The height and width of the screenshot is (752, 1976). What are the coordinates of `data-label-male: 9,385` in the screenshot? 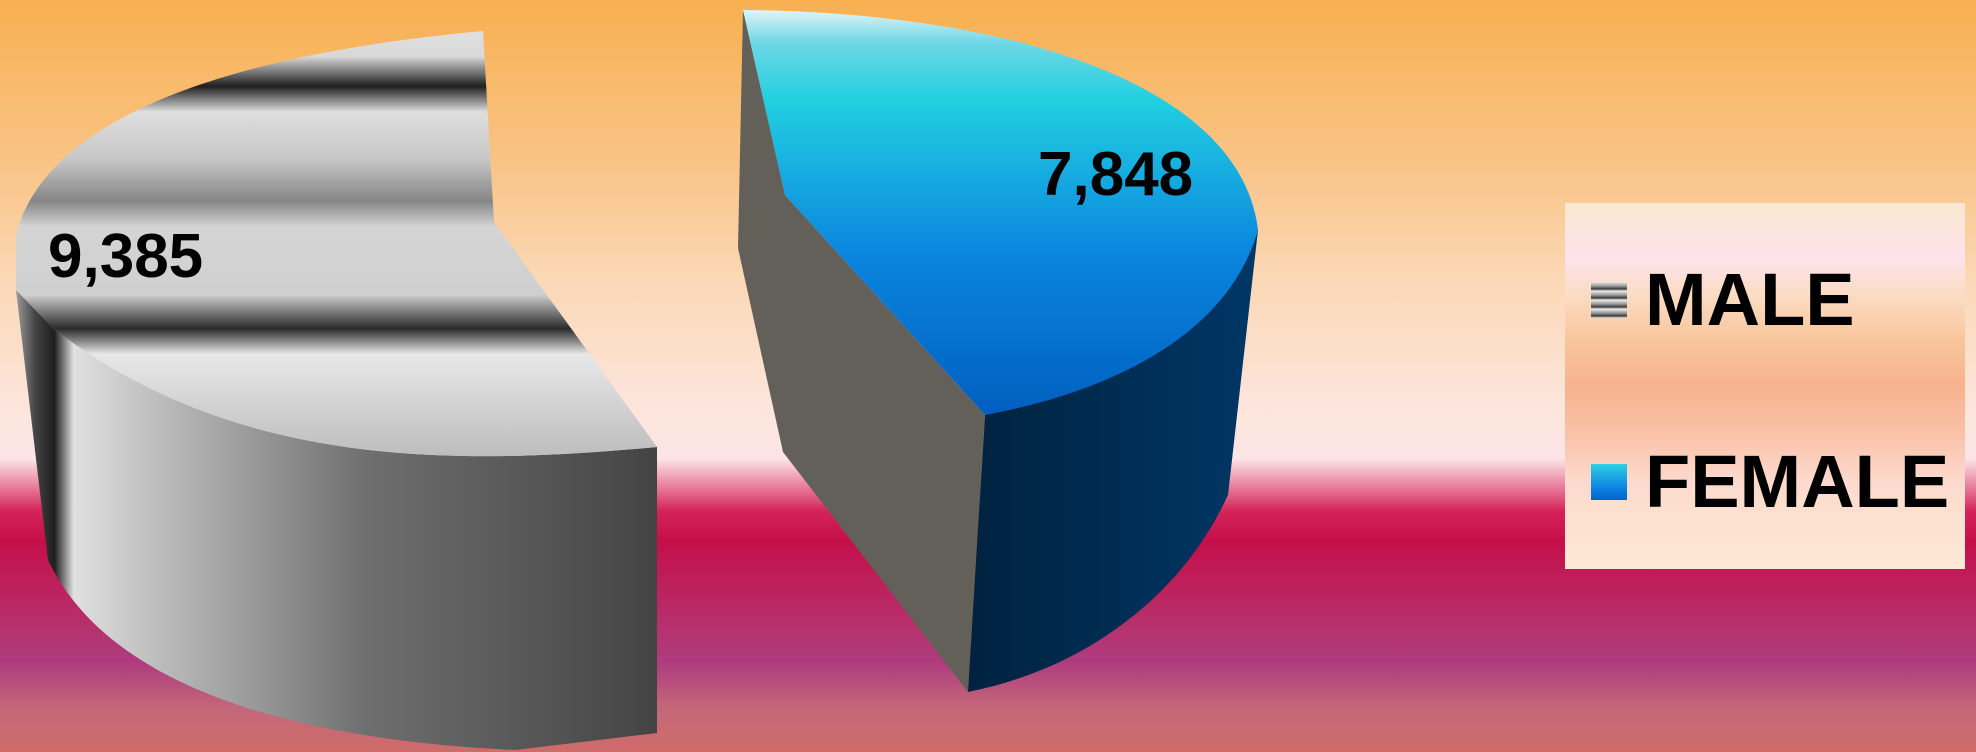 It's located at (125, 256).